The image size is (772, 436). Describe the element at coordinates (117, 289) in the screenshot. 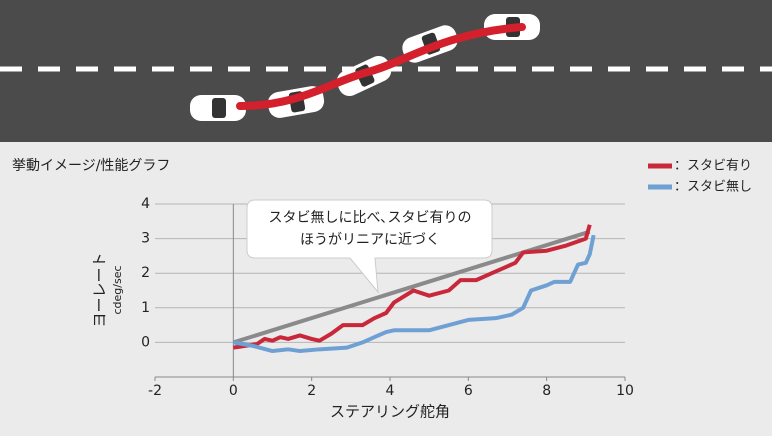

I see `y-axis-unit: cdeg/sec` at that location.